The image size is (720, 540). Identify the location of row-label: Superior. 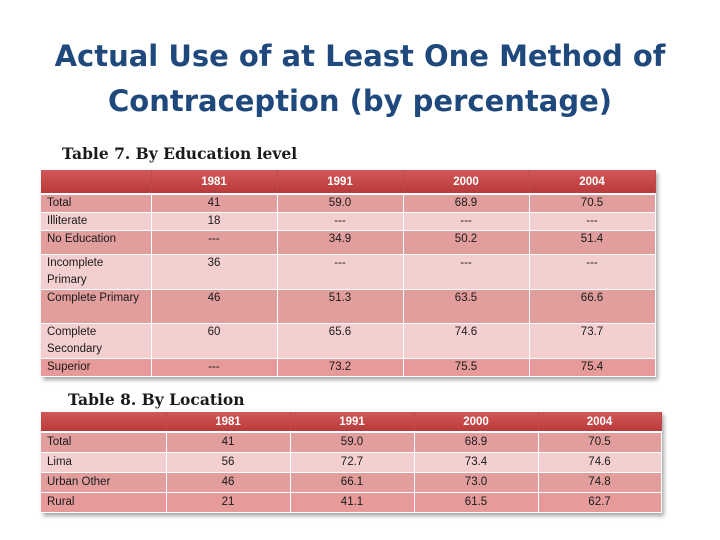
(96, 367).